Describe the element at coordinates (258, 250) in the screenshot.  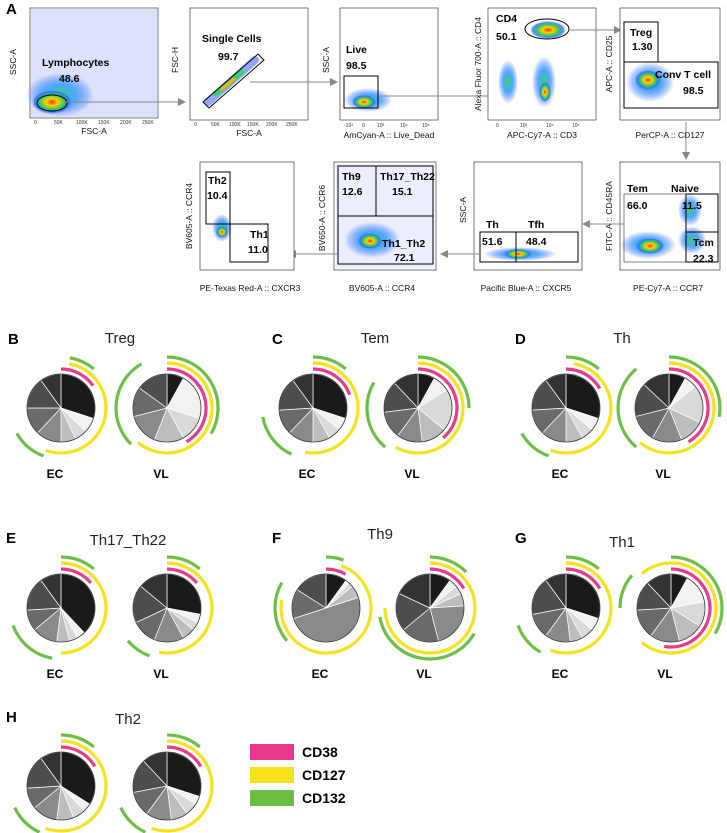
I see `gate-value: 11.0` at that location.